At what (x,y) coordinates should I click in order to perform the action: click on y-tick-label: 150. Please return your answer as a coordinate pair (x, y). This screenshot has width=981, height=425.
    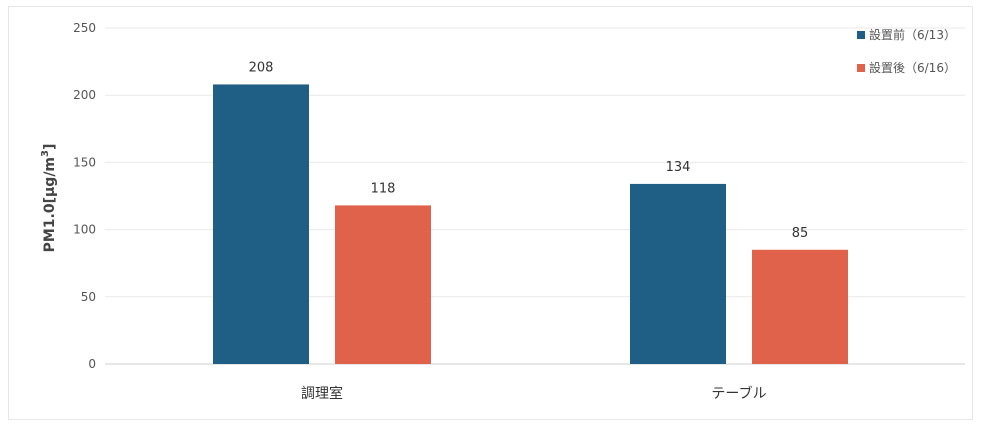
    Looking at the image, I should click on (84, 162).